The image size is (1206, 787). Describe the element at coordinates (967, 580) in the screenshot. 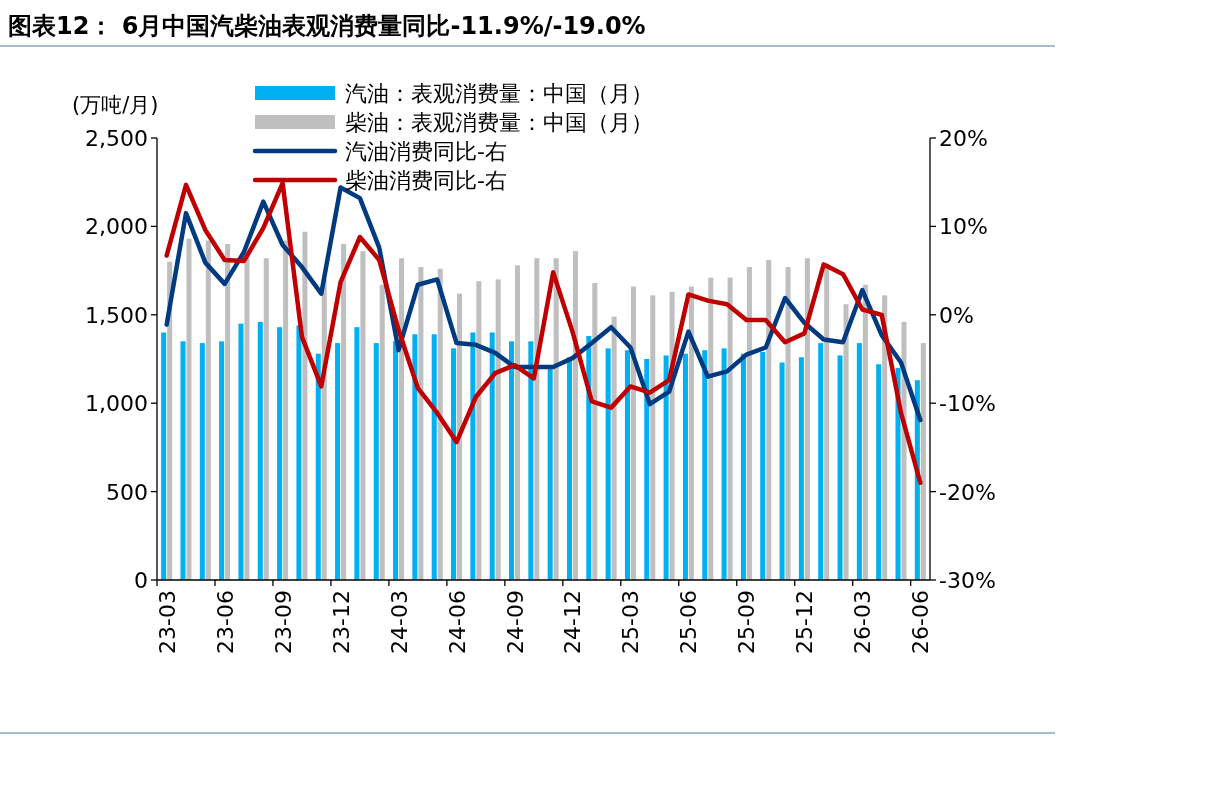

I see `y2-tick-label: -30%` at that location.